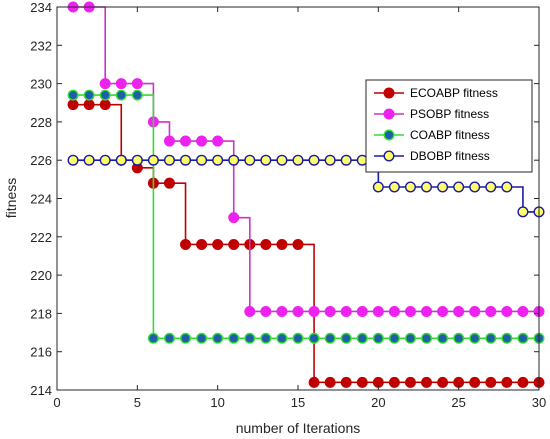 The image size is (550, 439). Describe the element at coordinates (137, 402) in the screenshot. I see `x-tick-label: 5` at that location.